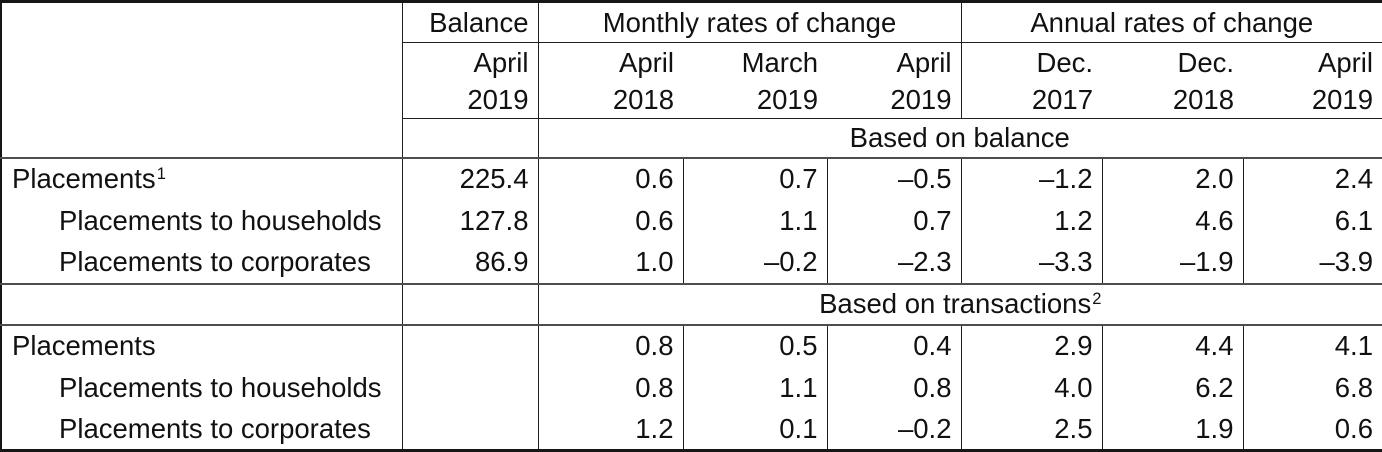 The height and width of the screenshot is (452, 1382). Describe the element at coordinates (1312, 387) in the screenshot. I see `value-cell: 6.8` at that location.